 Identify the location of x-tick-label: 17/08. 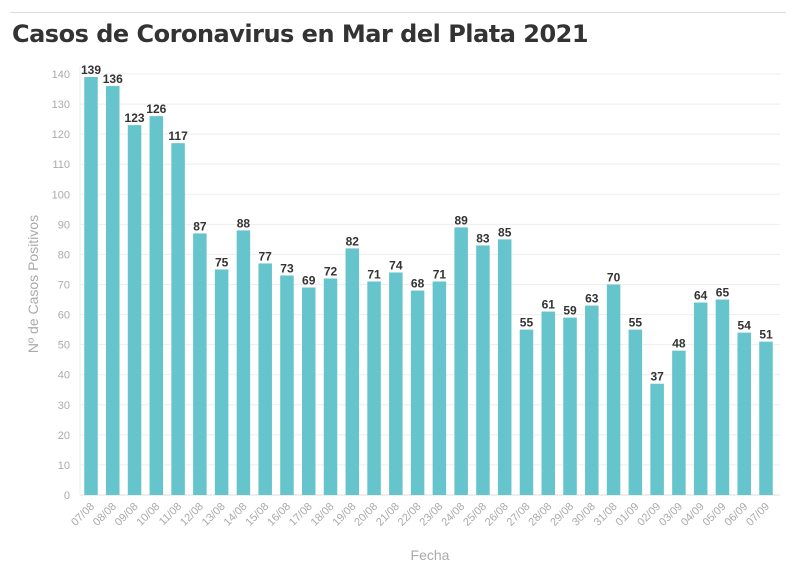
(301, 515).